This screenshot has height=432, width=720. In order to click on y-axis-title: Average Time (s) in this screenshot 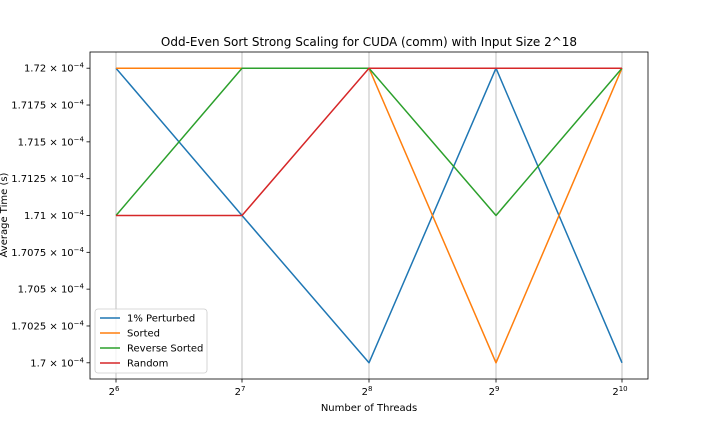, I will do `click(5, 214)`.